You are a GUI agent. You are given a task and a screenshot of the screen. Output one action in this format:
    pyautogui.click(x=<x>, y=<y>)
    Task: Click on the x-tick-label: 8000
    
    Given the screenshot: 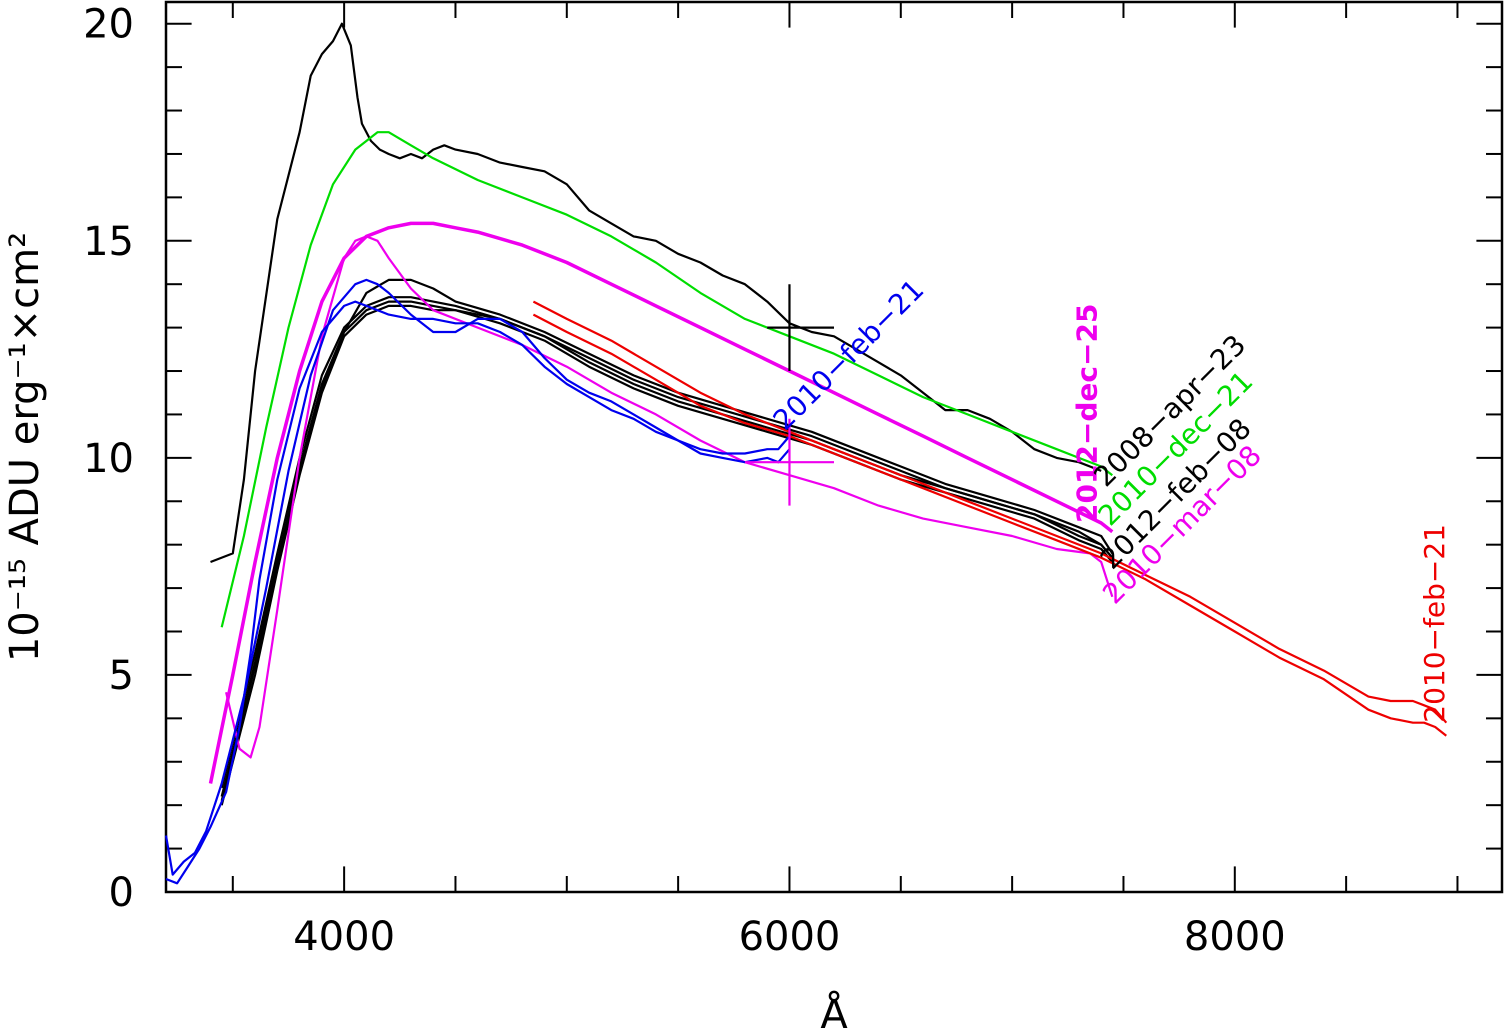 What is the action you would take?
    pyautogui.click(x=1235, y=937)
    